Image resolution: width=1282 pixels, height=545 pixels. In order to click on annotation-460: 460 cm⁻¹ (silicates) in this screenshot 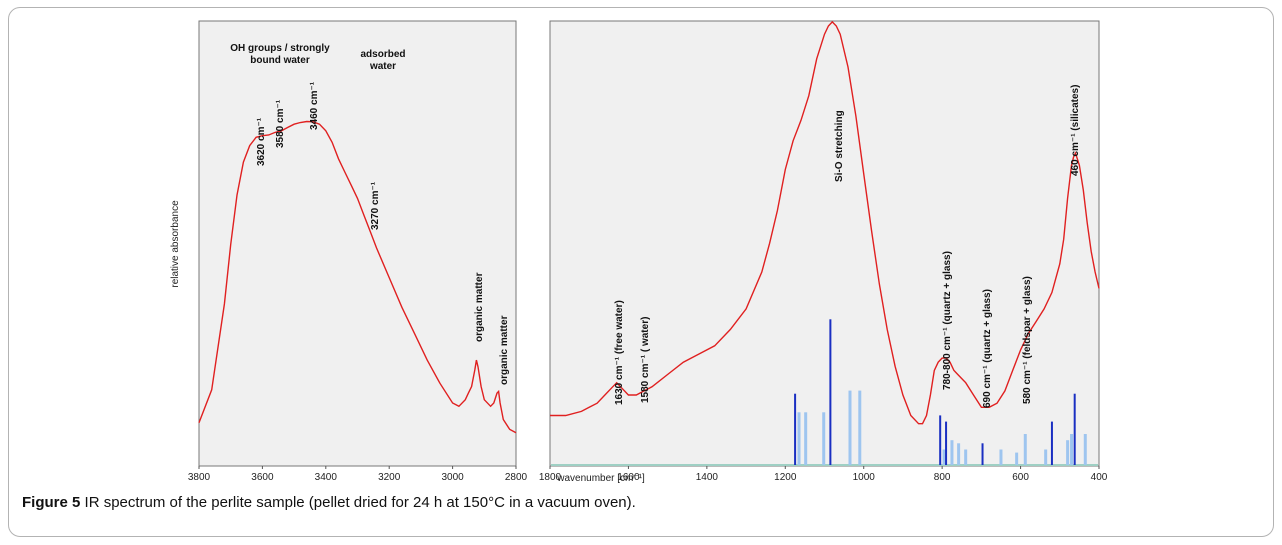, I will do `click(1075, 130)`.